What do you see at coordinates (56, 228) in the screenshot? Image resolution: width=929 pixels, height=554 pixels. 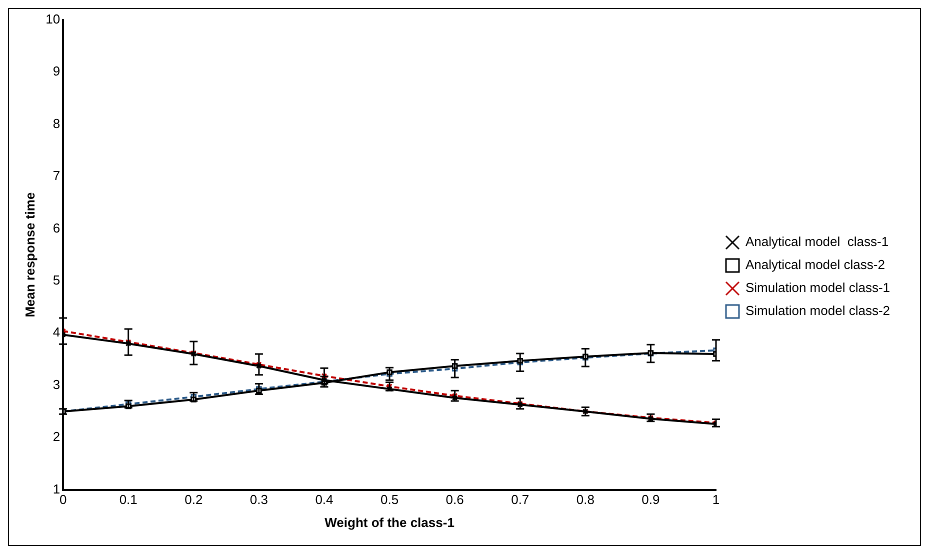 I see `y-tick-label: 6` at bounding box center [56, 228].